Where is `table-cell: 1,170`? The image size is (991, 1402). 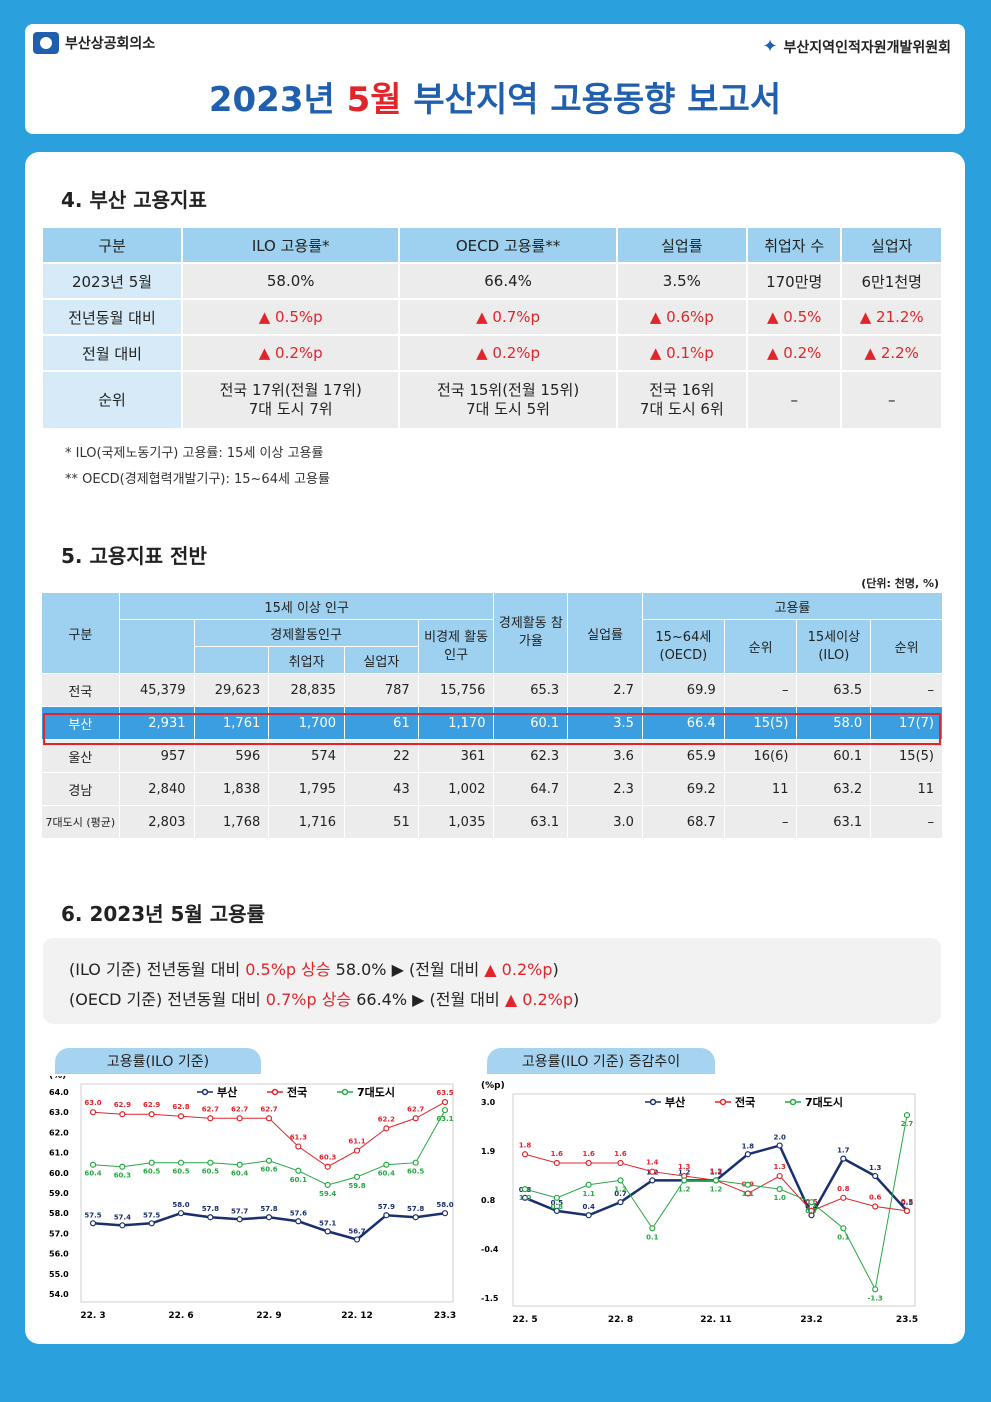 table-cell: 1,170 is located at coordinates (456, 723).